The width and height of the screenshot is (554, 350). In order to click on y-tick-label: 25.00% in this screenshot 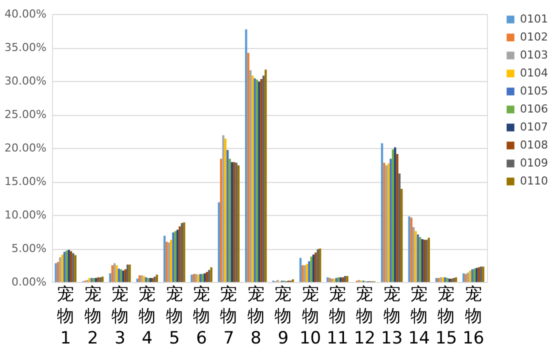, I will do `click(25, 114)`.